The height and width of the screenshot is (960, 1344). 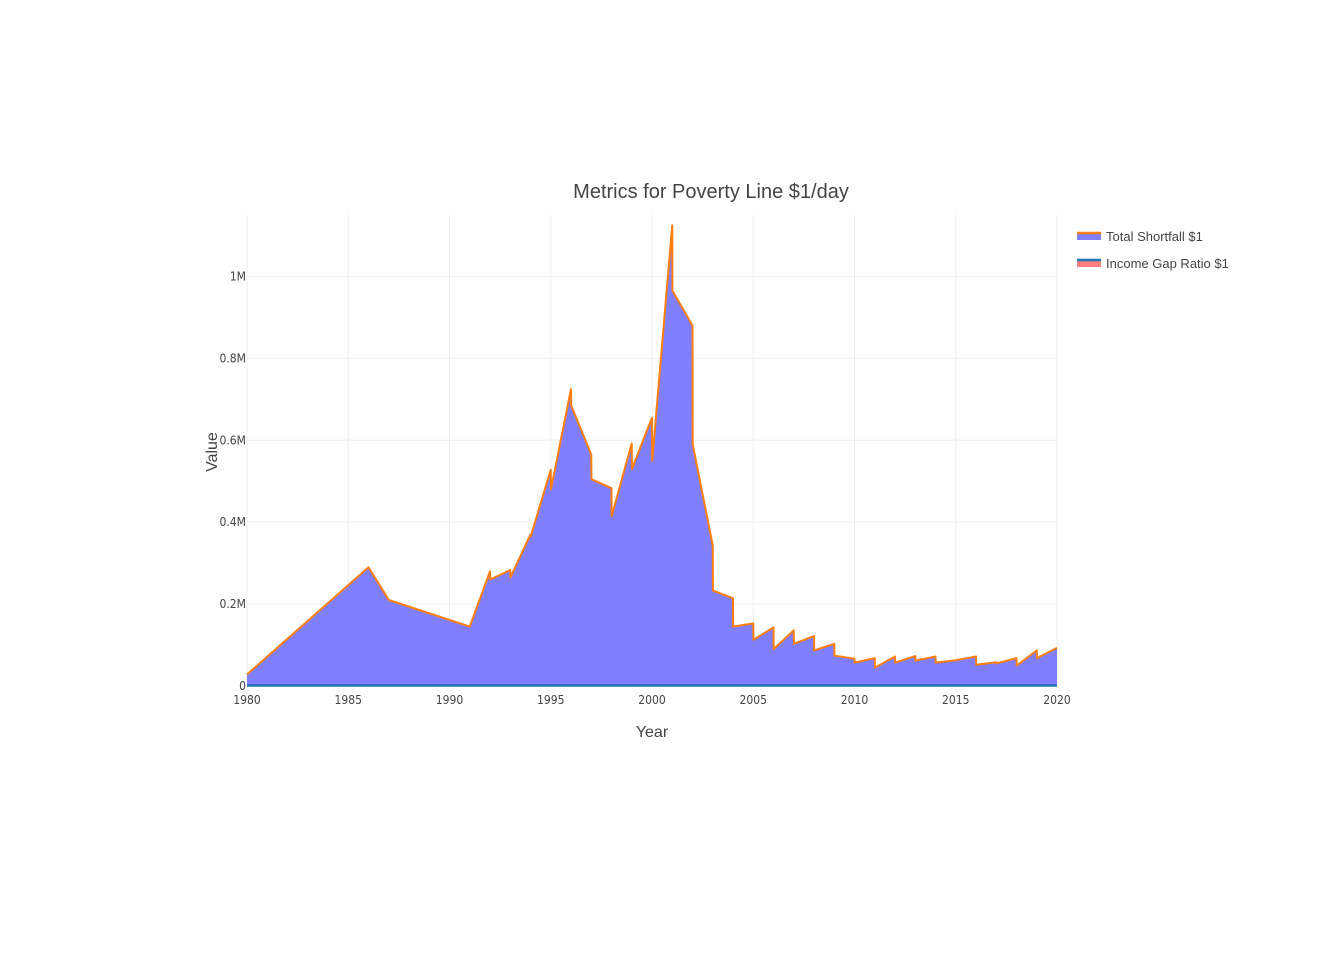 I want to click on legend-label: Total Shortfall $1, so click(x=1154, y=236).